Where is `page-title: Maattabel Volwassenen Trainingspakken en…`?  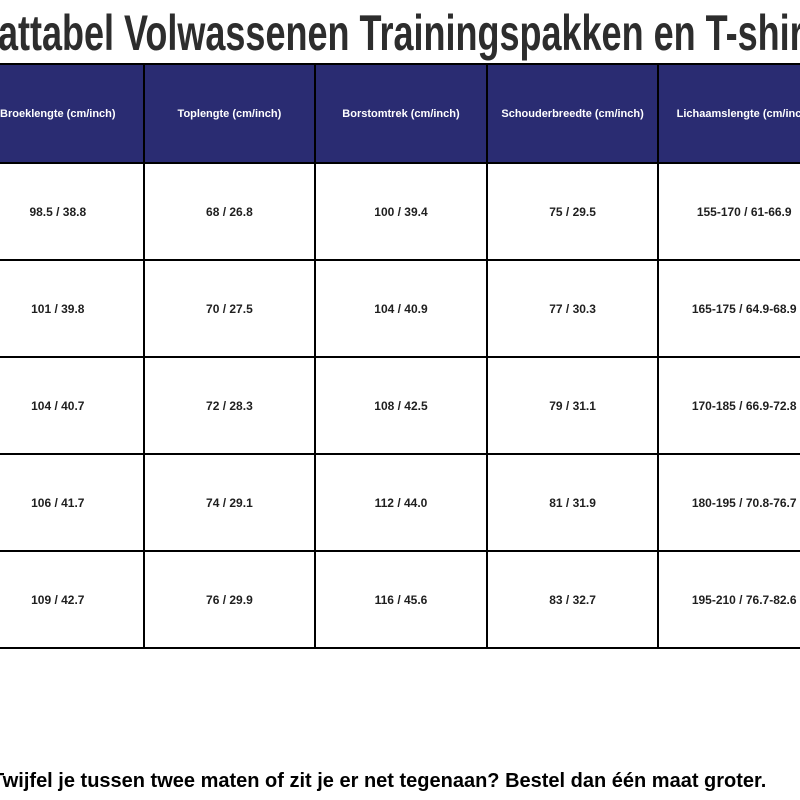 page-title: Maattabel Volwassenen Trainingspakken en… is located at coordinates (400, 33).